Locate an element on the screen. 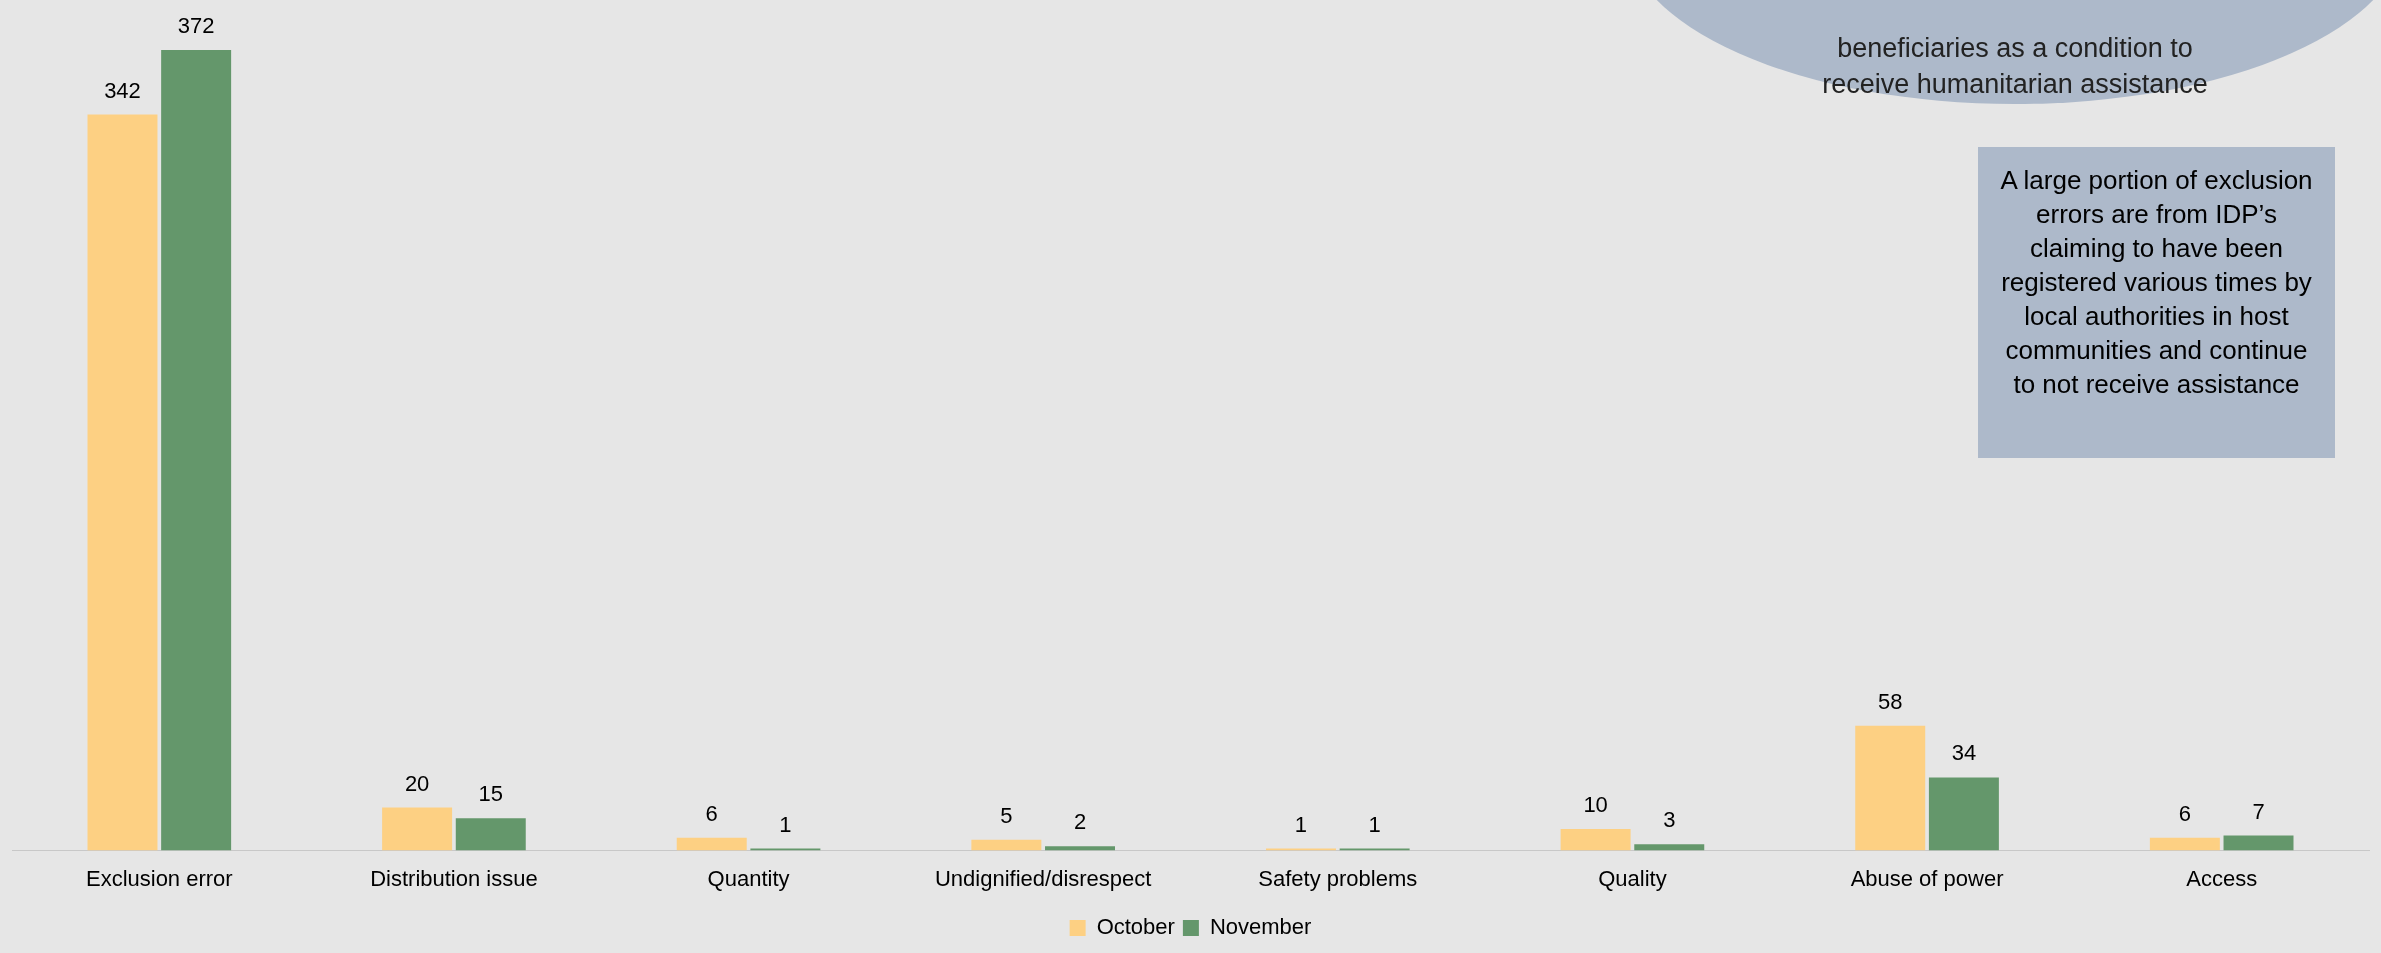 The height and width of the screenshot is (953, 2381). annotation: beneficiaries as a condition to receive humanitarian assistance is located at coordinates (2015, 66).